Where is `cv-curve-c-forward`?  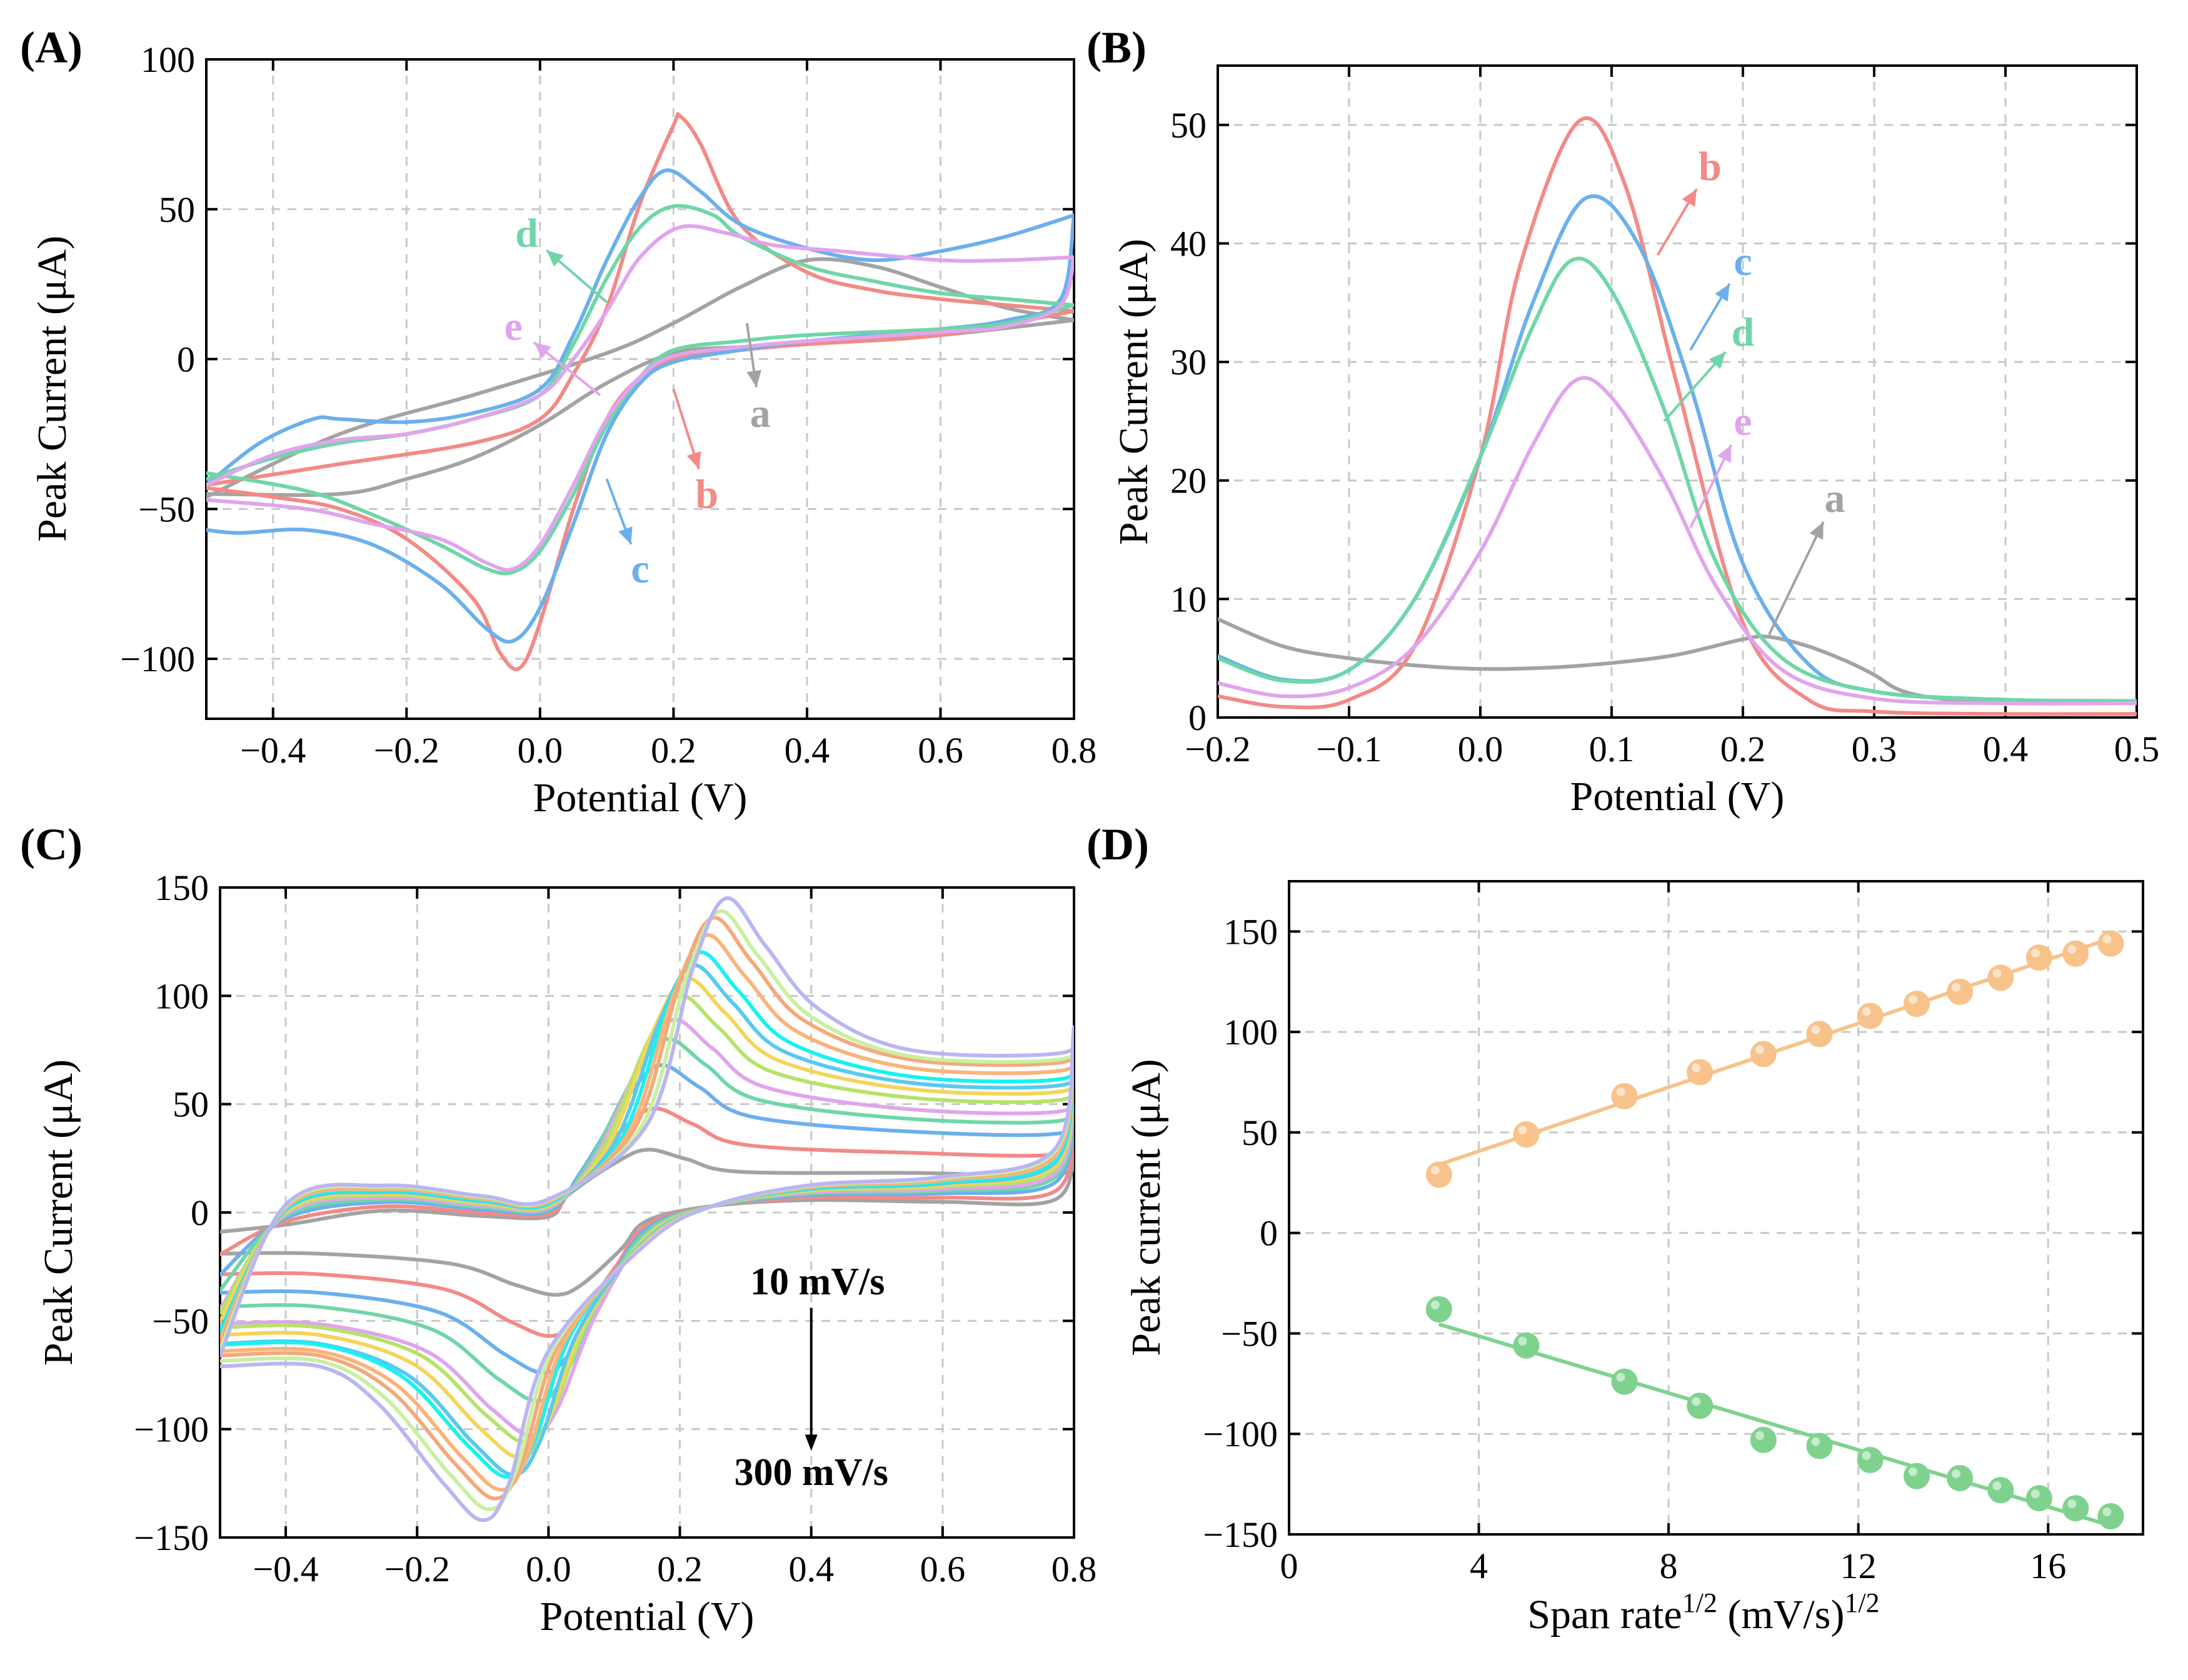 cv-curve-c-forward is located at coordinates (640, 327).